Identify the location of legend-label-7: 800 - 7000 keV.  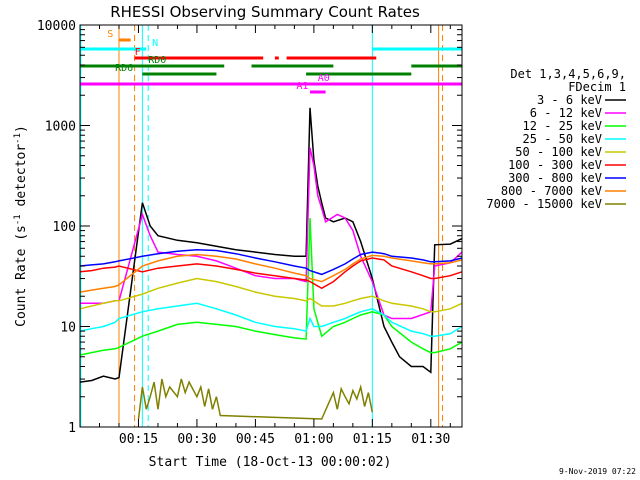
(551, 191).